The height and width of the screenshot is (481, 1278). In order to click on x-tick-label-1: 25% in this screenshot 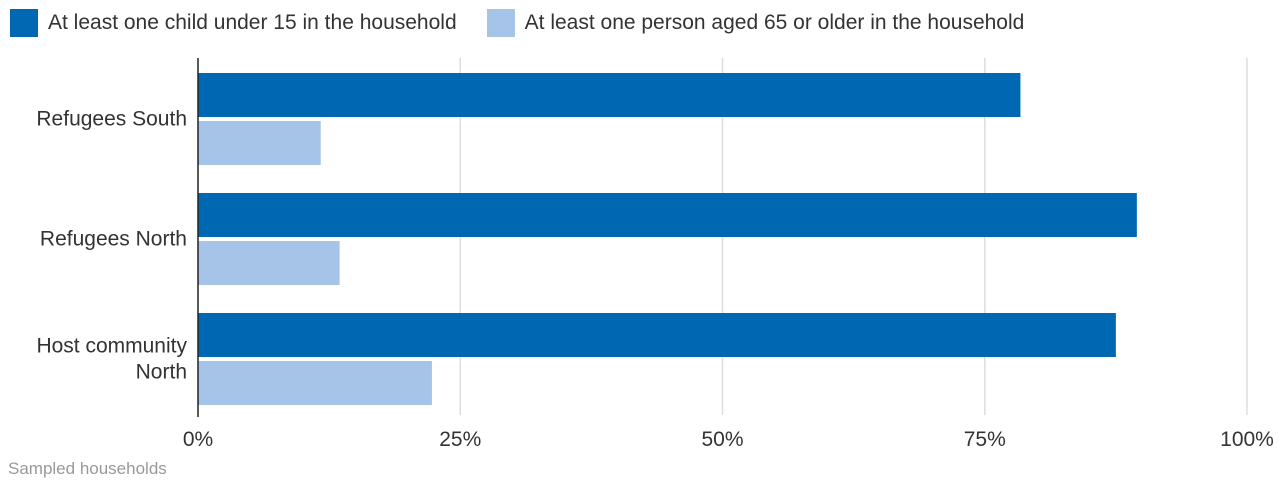, I will do `click(460, 439)`.